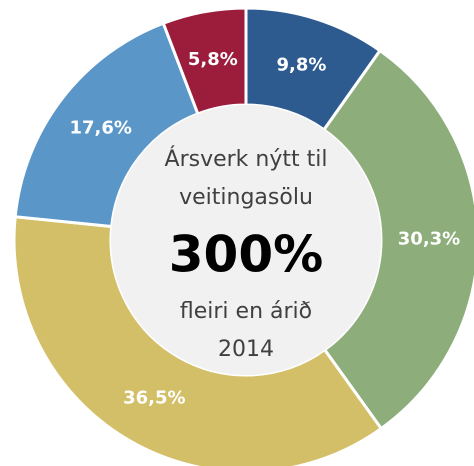 This screenshot has height=466, width=474. What do you see at coordinates (301, 65) in the screenshot?
I see `data-label: 9,8%` at bounding box center [301, 65].